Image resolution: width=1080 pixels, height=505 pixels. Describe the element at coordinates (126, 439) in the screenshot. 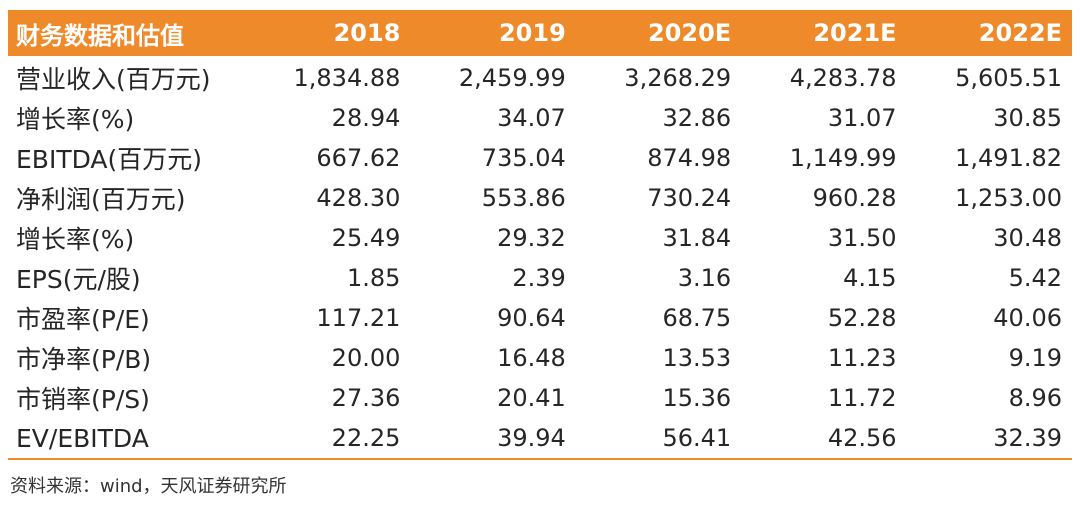

I see `row-label: EV/EBITDA` at that location.